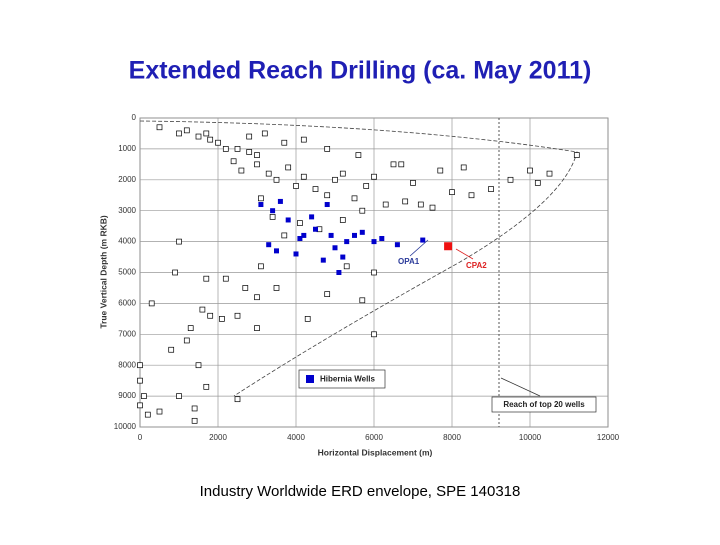 The image size is (720, 545). What do you see at coordinates (127, 333) in the screenshot?
I see `y-tick-label: 7000` at bounding box center [127, 333].